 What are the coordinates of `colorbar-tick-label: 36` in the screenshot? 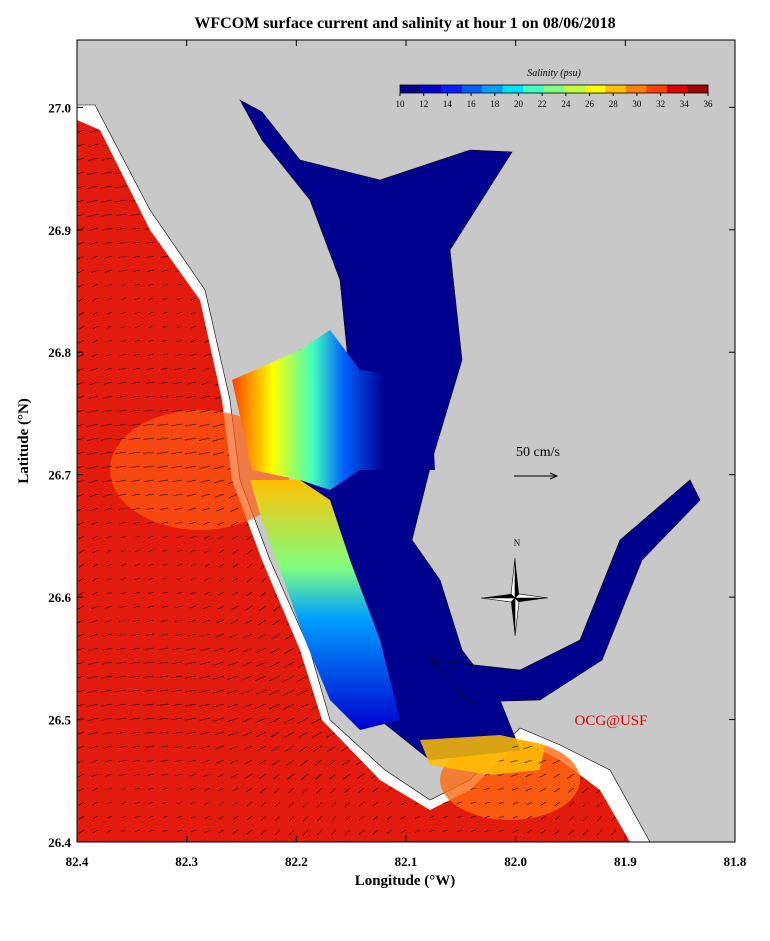 It's located at (709, 104).